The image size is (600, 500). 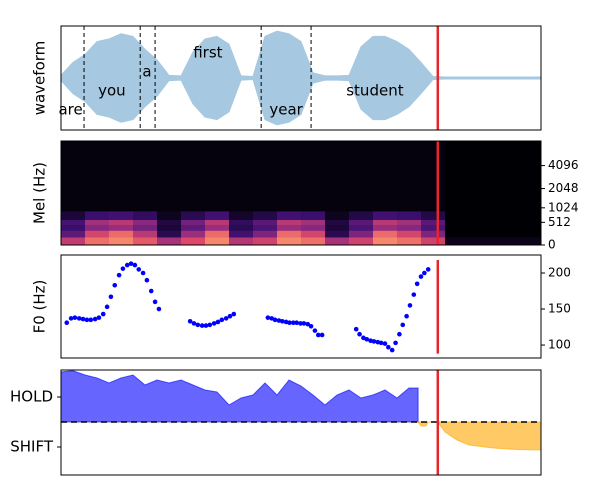 What do you see at coordinates (563, 165) in the screenshot?
I see `y-tick-label: 4096` at bounding box center [563, 165].